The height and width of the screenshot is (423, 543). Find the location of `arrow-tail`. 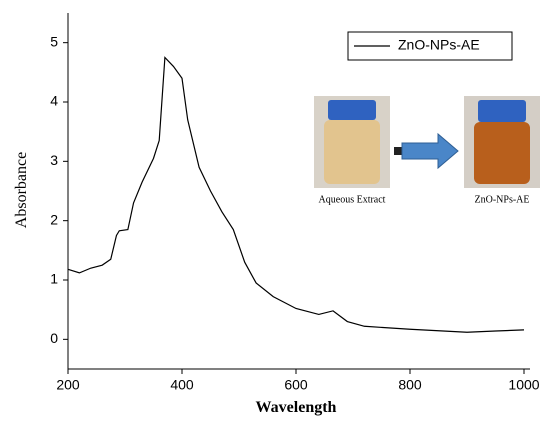

arrow-tail is located at coordinates (398, 151).